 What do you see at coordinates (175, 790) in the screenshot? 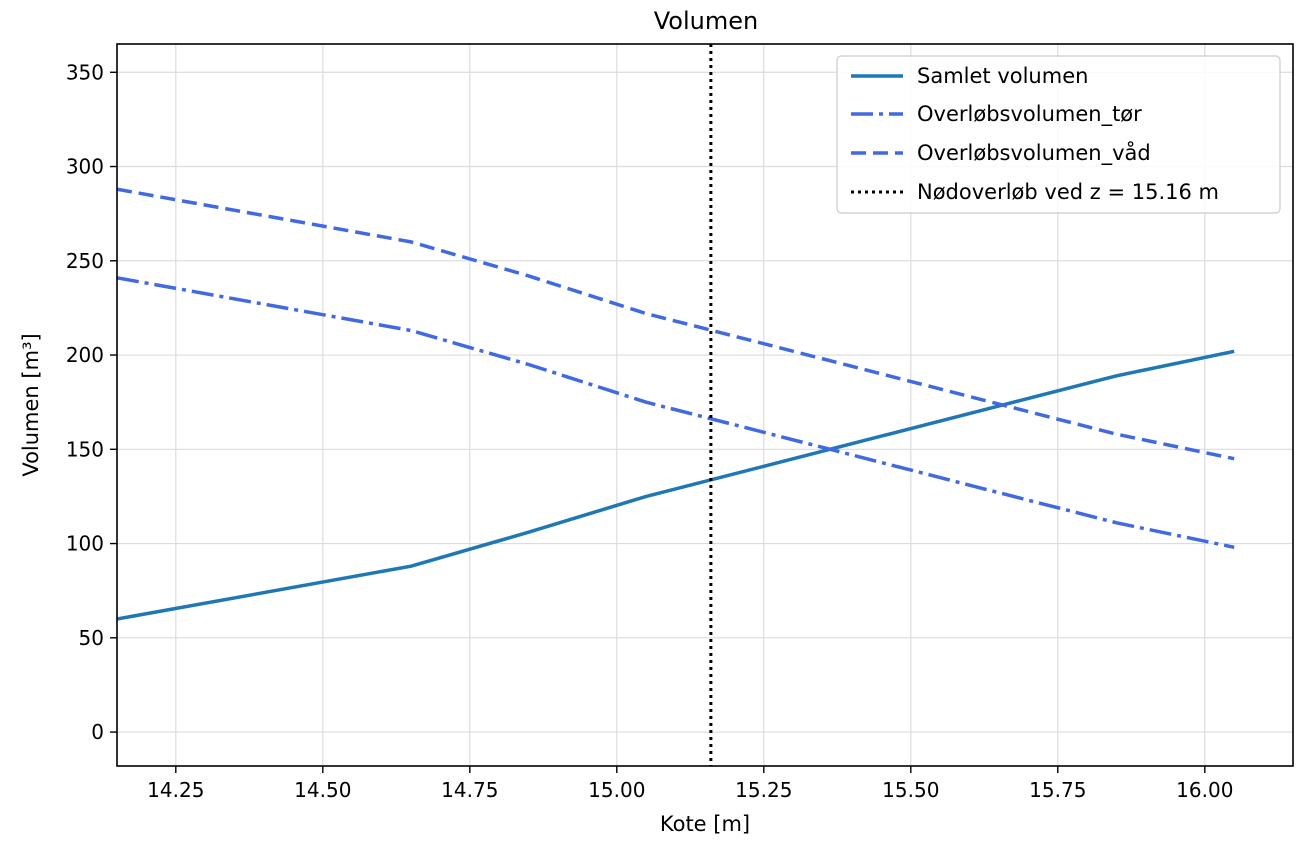
I see `x-tick-label: 14.25` at bounding box center [175, 790].